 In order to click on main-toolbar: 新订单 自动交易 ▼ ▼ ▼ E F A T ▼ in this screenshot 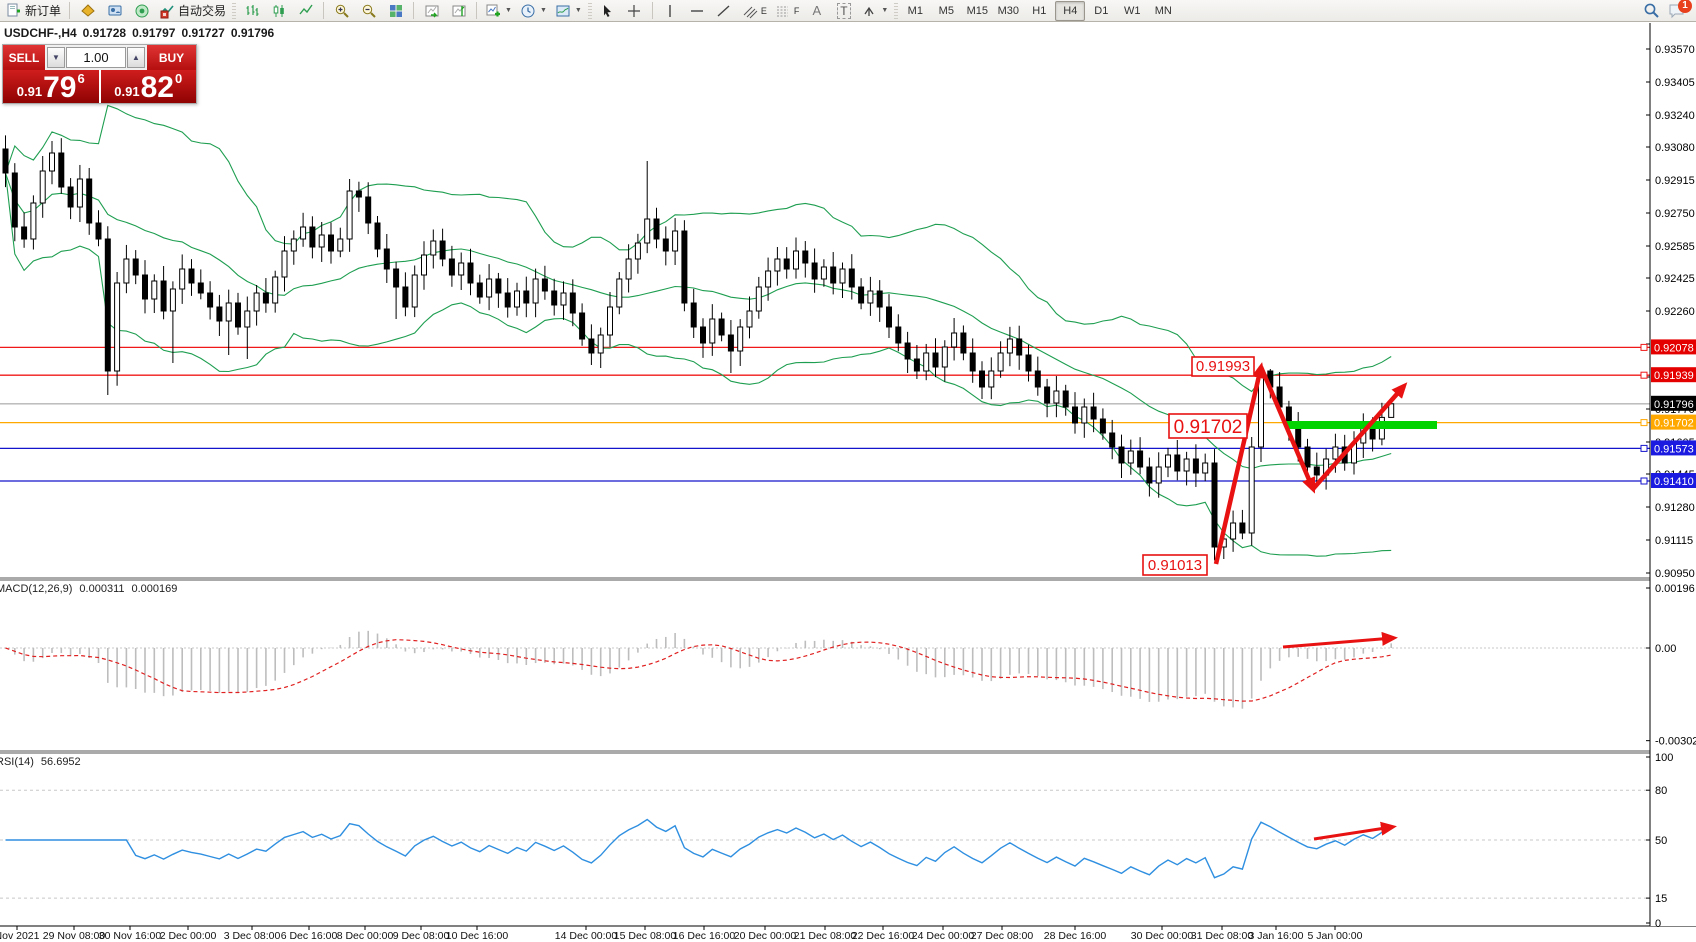, I will do `click(848, 11)`.